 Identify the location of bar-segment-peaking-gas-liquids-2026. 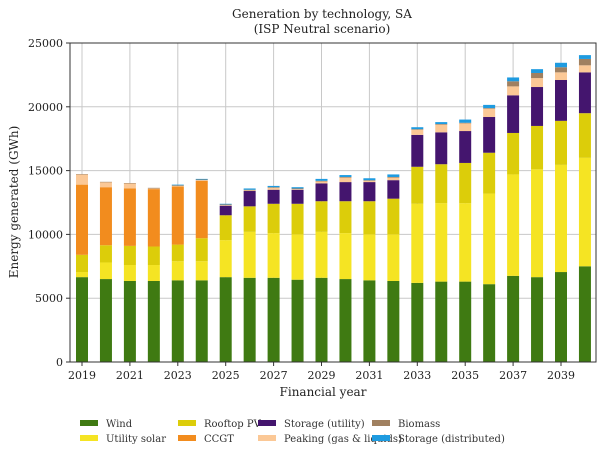
(249, 191).